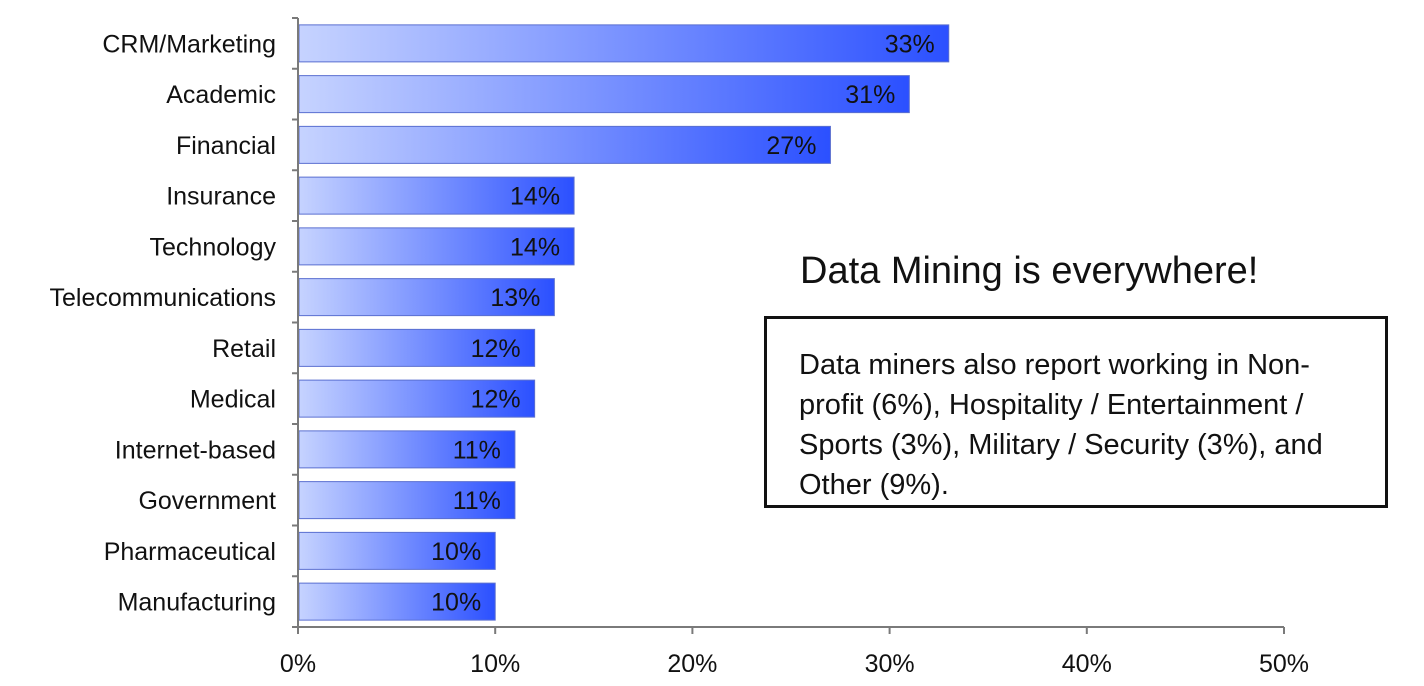 This screenshot has width=1424, height=686. Describe the element at coordinates (890, 664) in the screenshot. I see `x-tick-label: 30%` at that location.